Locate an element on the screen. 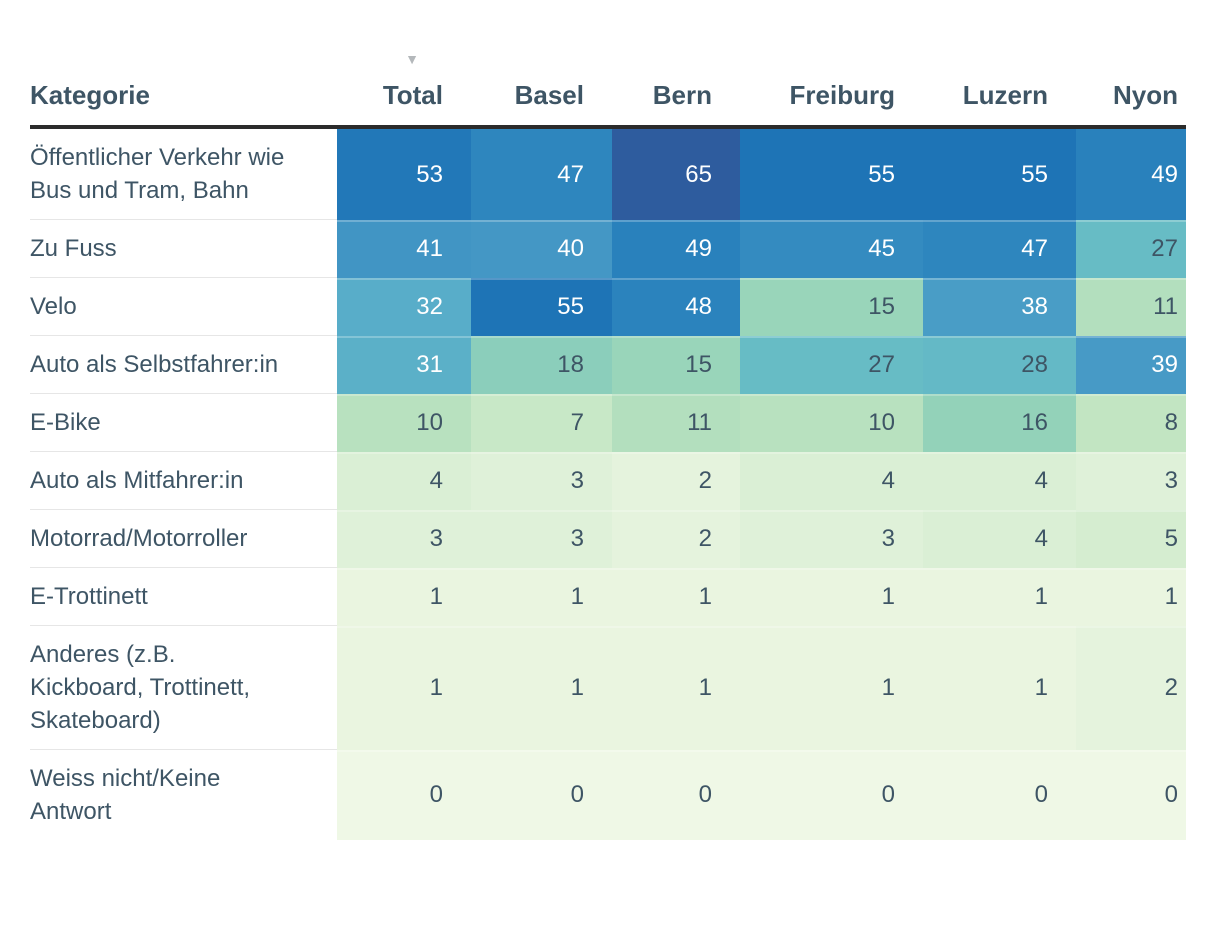  heat-cell: 48 is located at coordinates (676, 306).